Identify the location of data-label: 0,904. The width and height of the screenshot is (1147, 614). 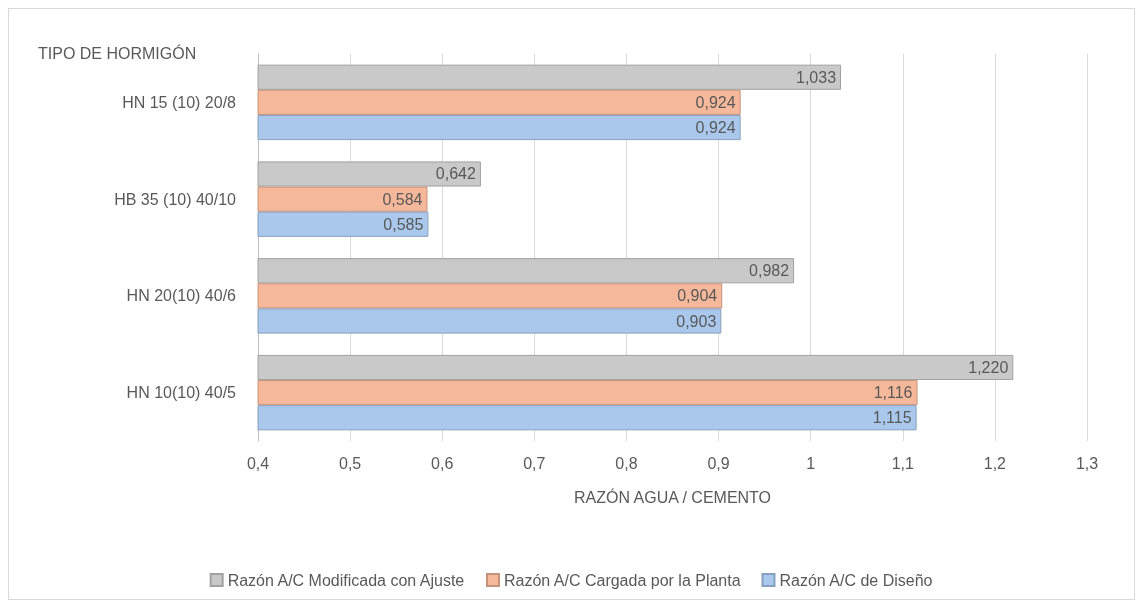
(697, 296).